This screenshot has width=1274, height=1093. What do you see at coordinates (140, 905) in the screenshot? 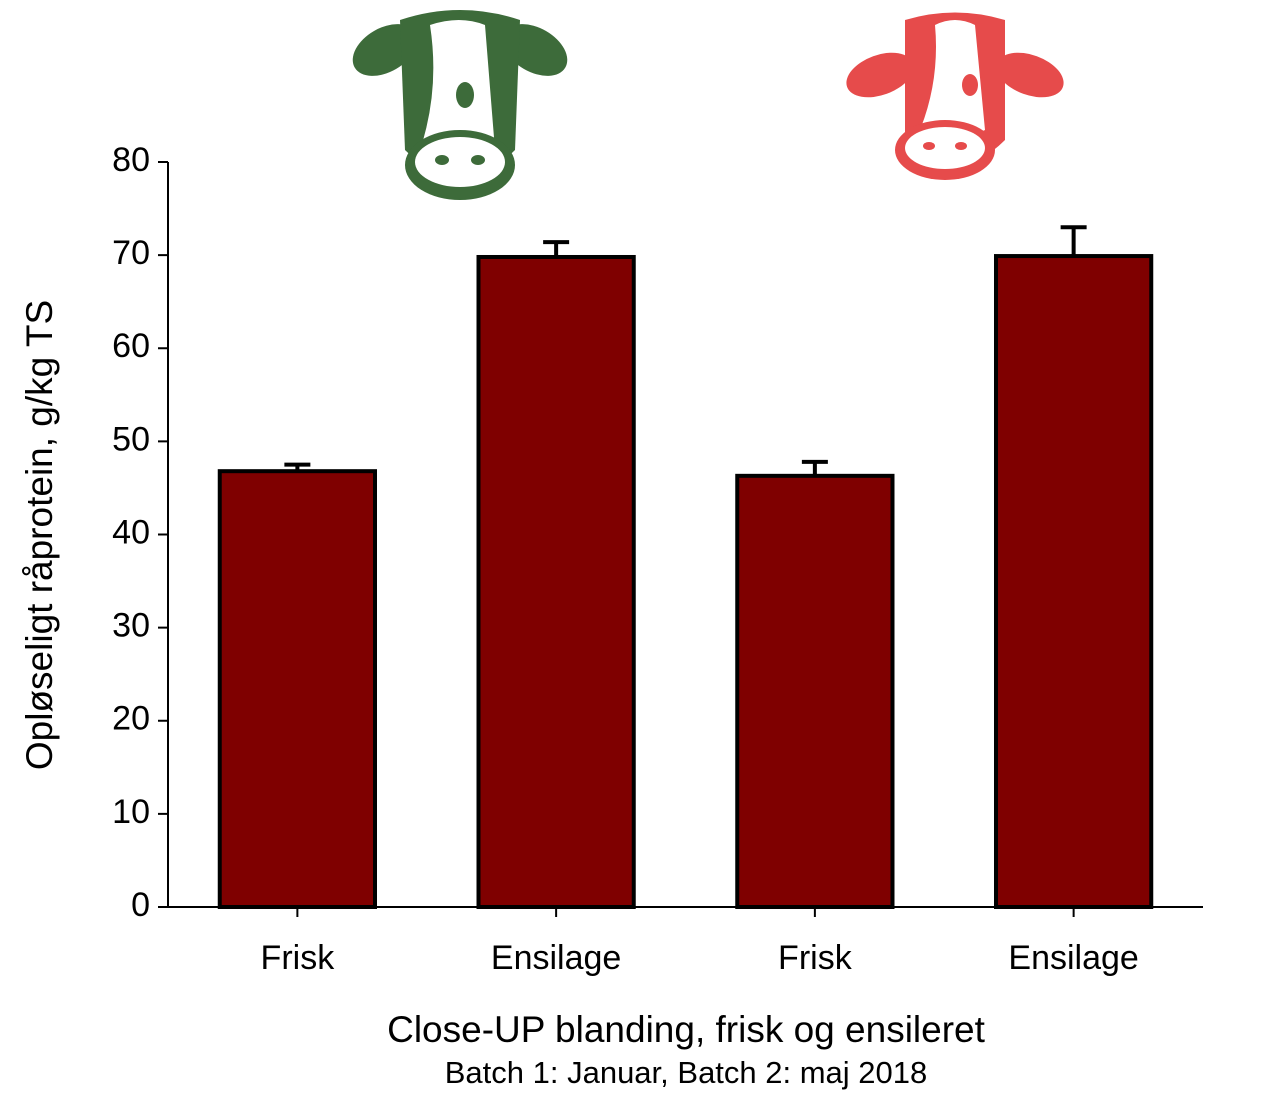
I see `y-tick-label: 0` at bounding box center [140, 905].